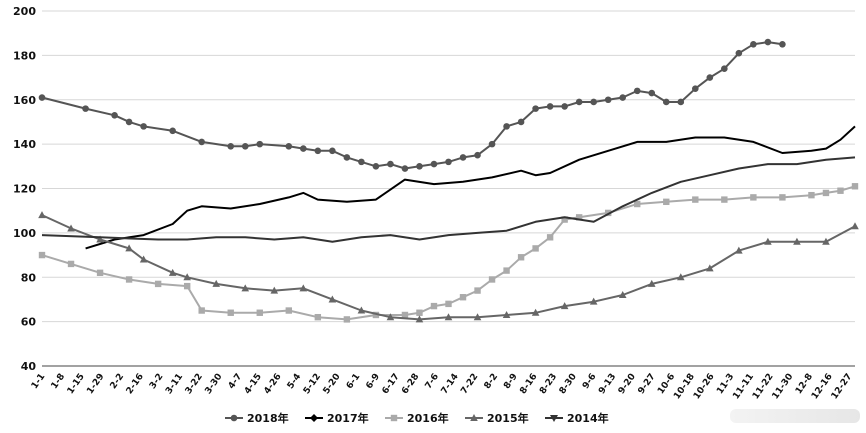  What do you see at coordinates (627, 384) in the screenshot?
I see `x-tick-label: 9-20` at bounding box center [627, 384].